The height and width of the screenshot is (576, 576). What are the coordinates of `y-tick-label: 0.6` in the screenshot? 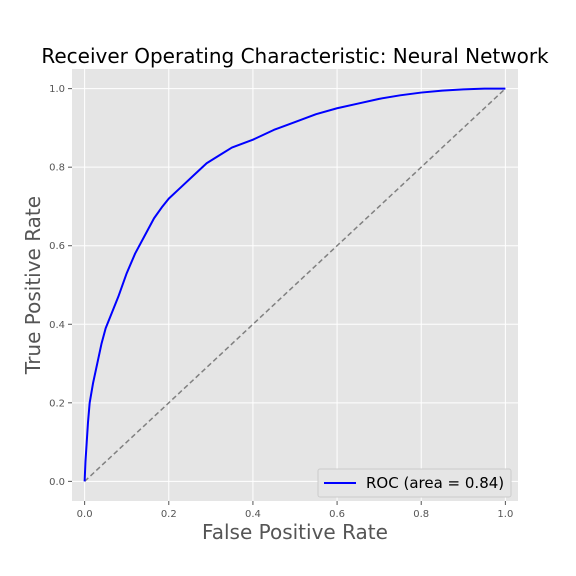 It's located at (57, 246).